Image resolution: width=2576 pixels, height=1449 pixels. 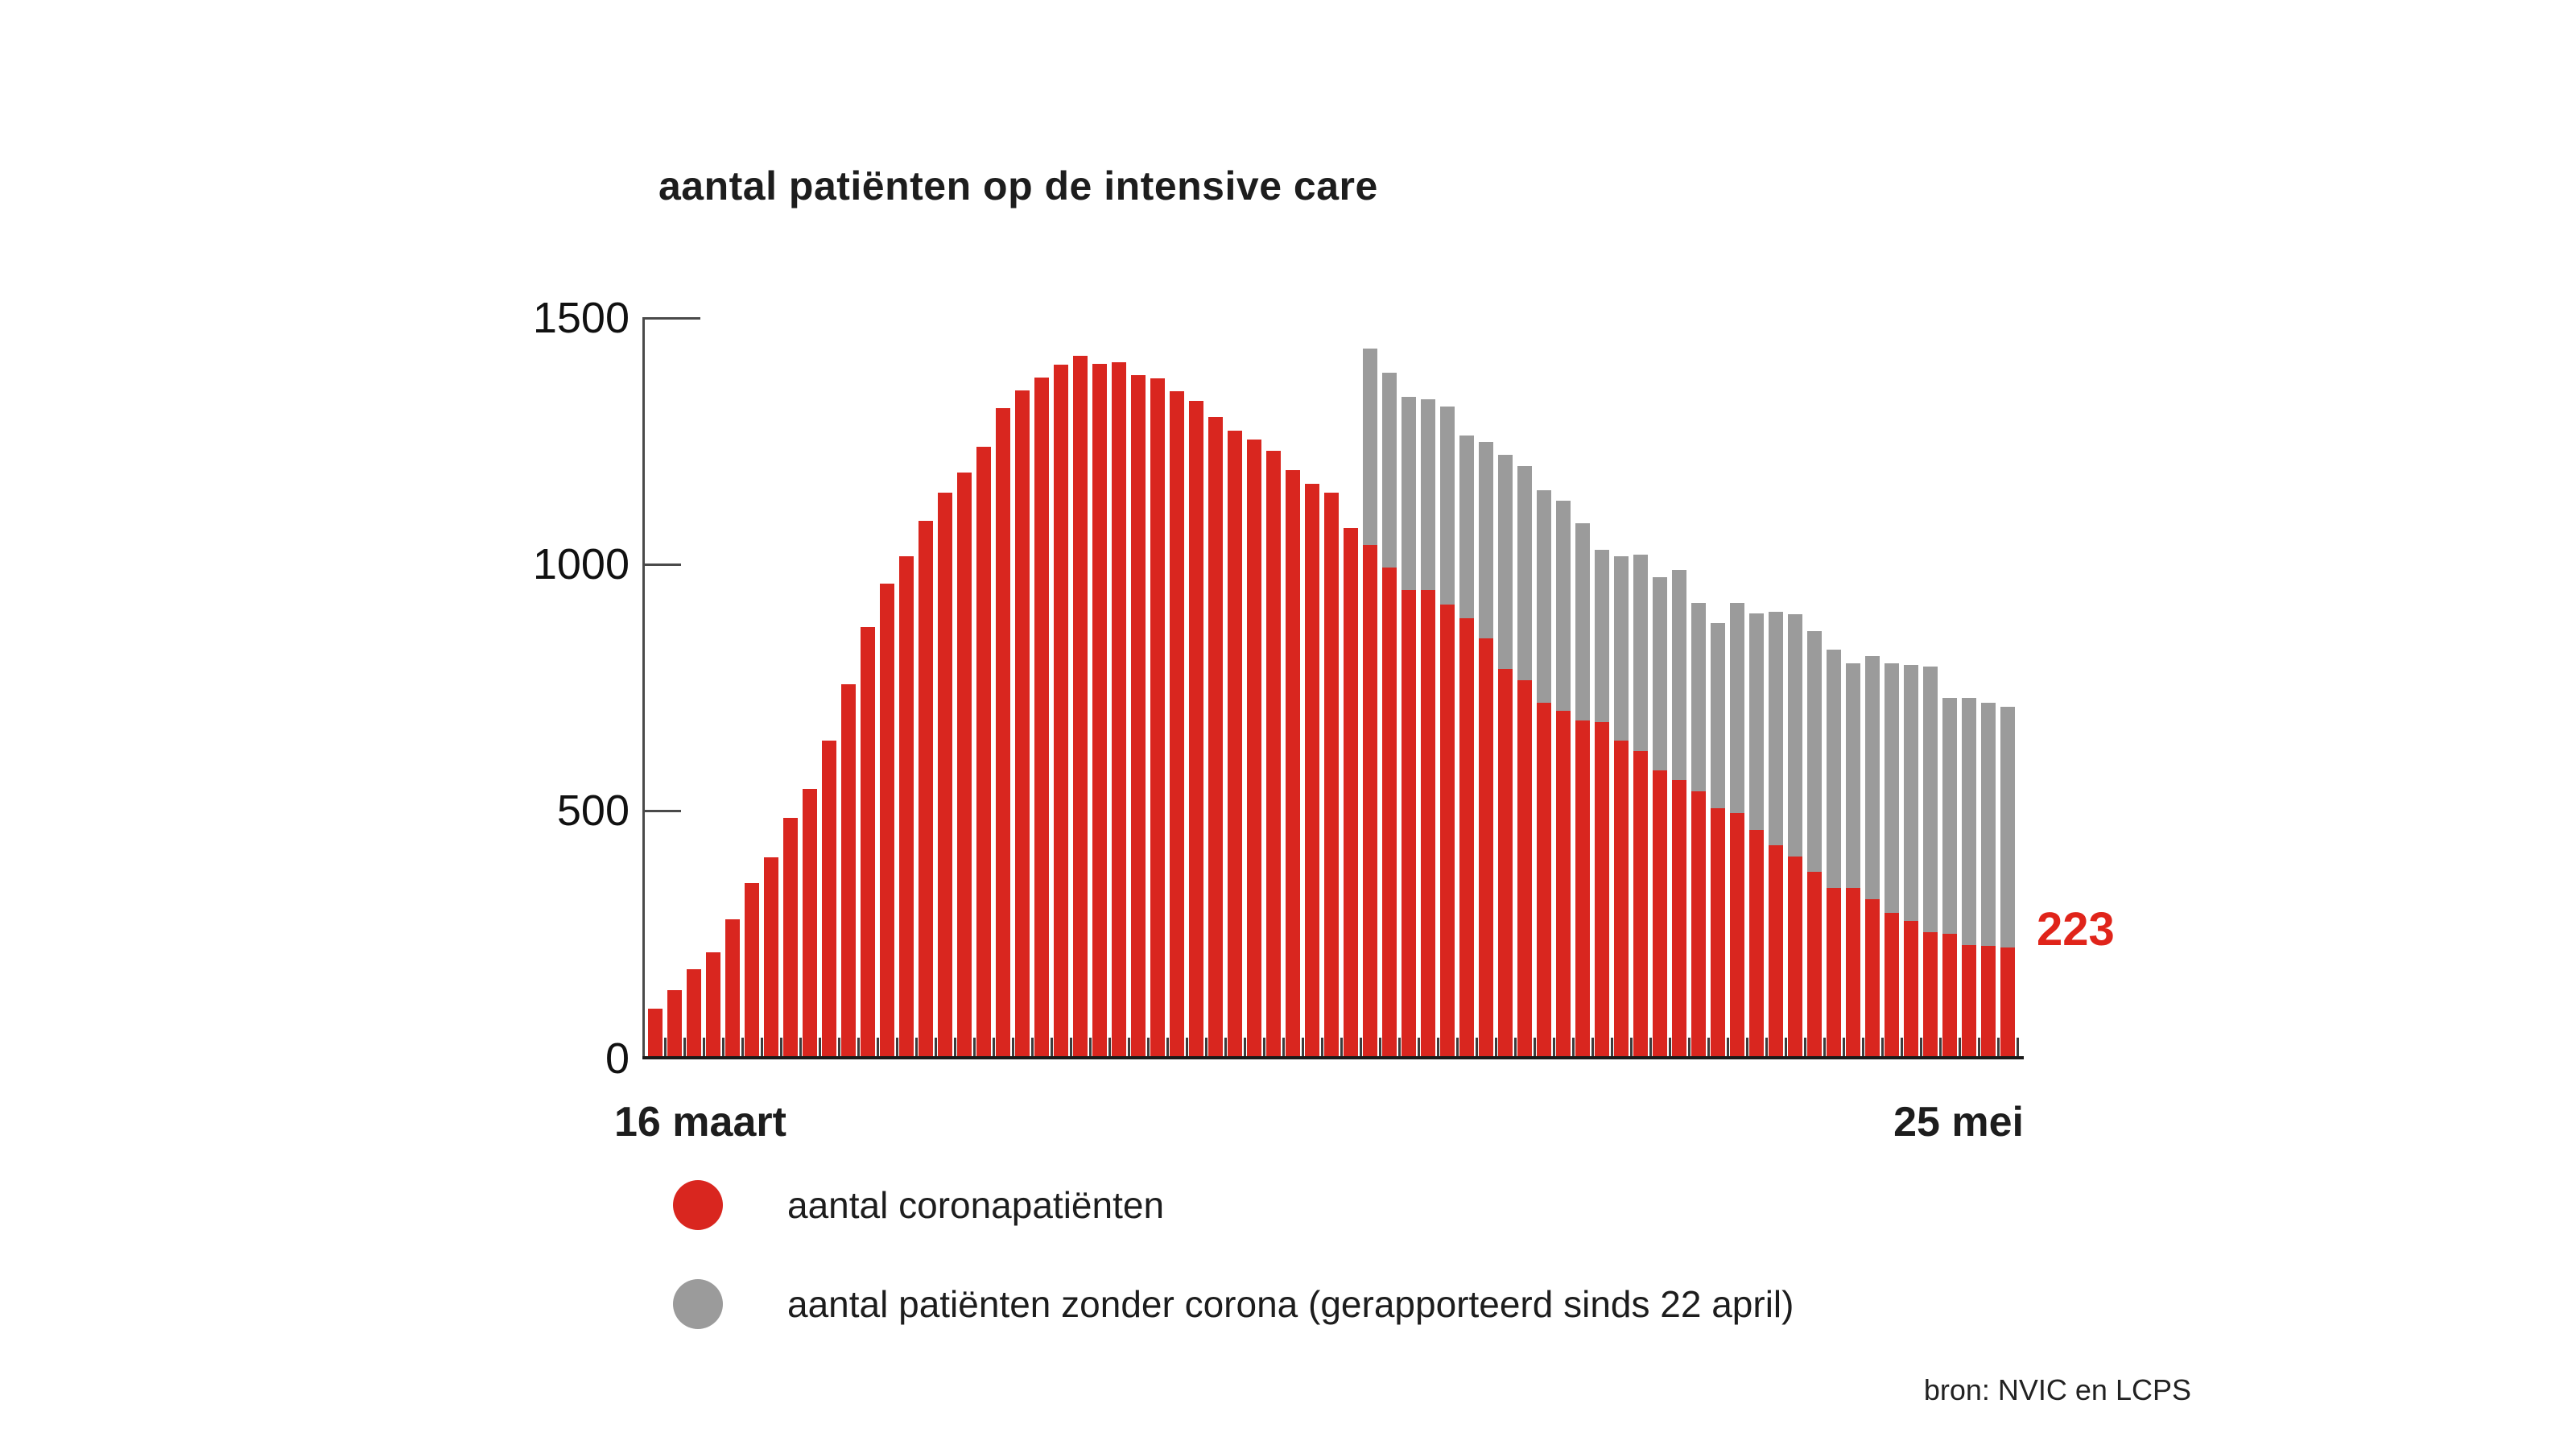 I want to click on x-axis-line, so click(x=1333, y=1057).